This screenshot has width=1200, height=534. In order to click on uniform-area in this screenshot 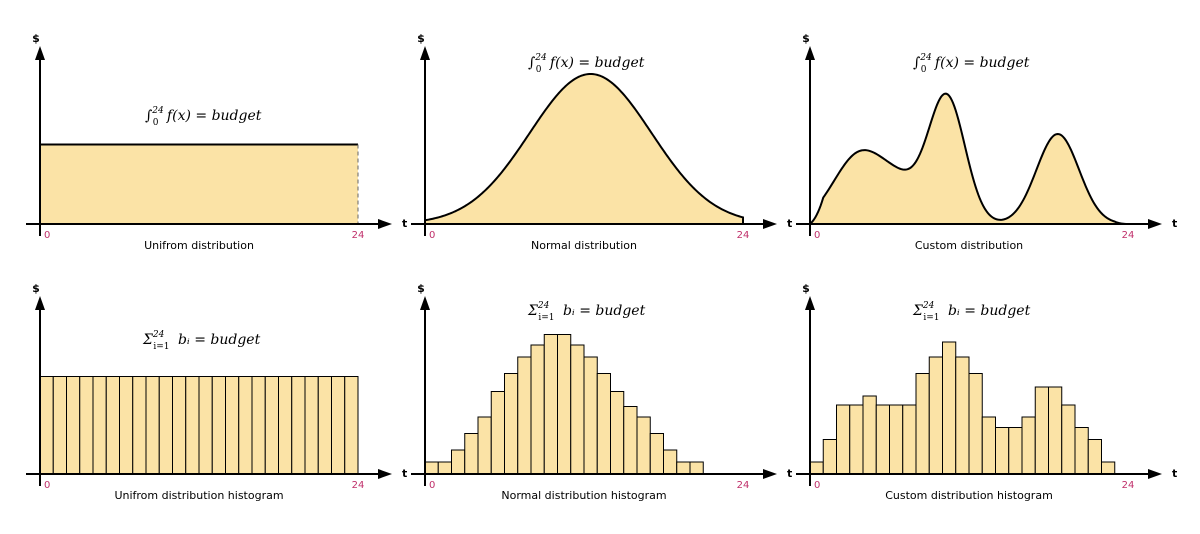, I will do `click(199, 184)`.